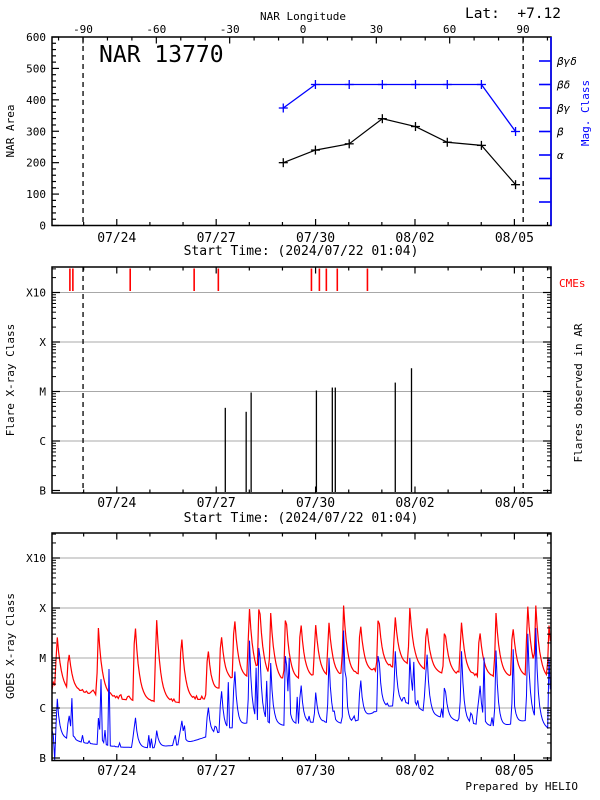 Image resolution: width=600 pixels, height=800 pixels. What do you see at coordinates (156, 29) in the screenshot?
I see `longitude-tick-label: -60` at bounding box center [156, 29].